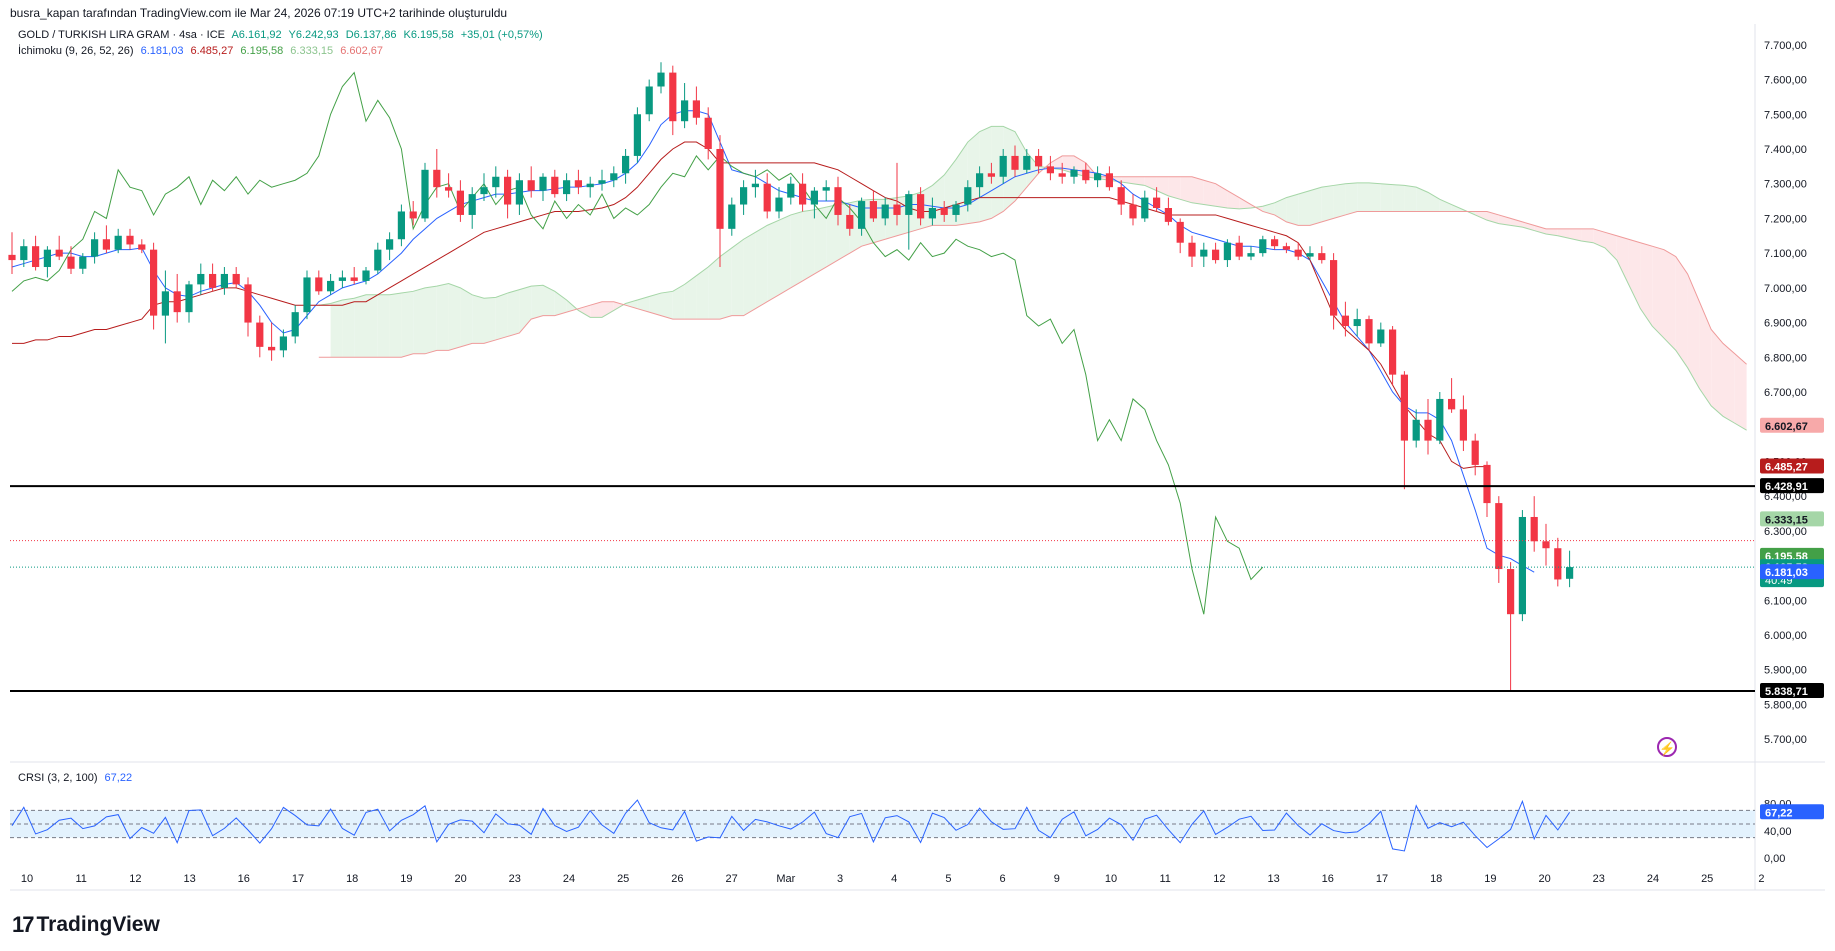  What do you see at coordinates (1057, 879) in the screenshot?
I see `time-tick-label: 9` at bounding box center [1057, 879].